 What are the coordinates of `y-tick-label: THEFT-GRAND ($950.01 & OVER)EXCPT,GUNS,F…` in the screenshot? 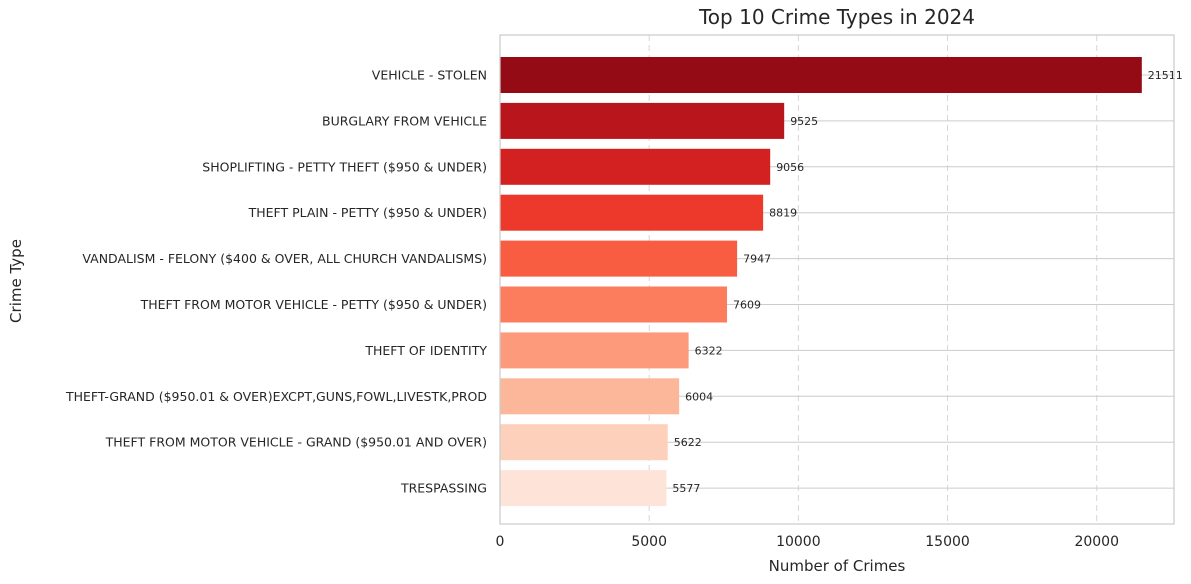 It's located at (276, 396).